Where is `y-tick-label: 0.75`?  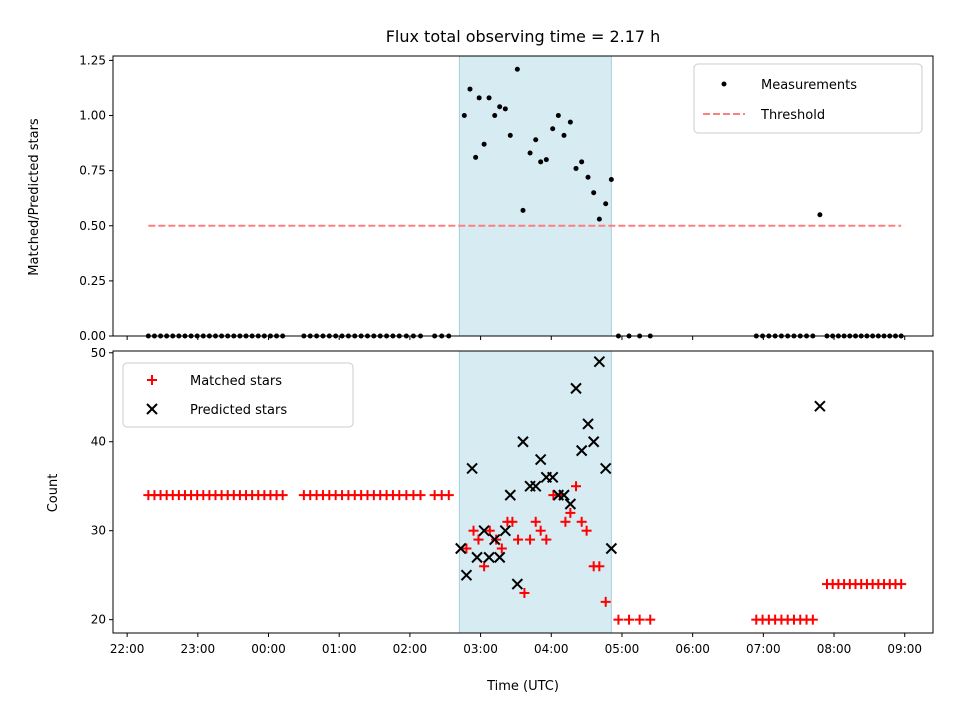 y-tick-label: 0.75 is located at coordinates (92, 171).